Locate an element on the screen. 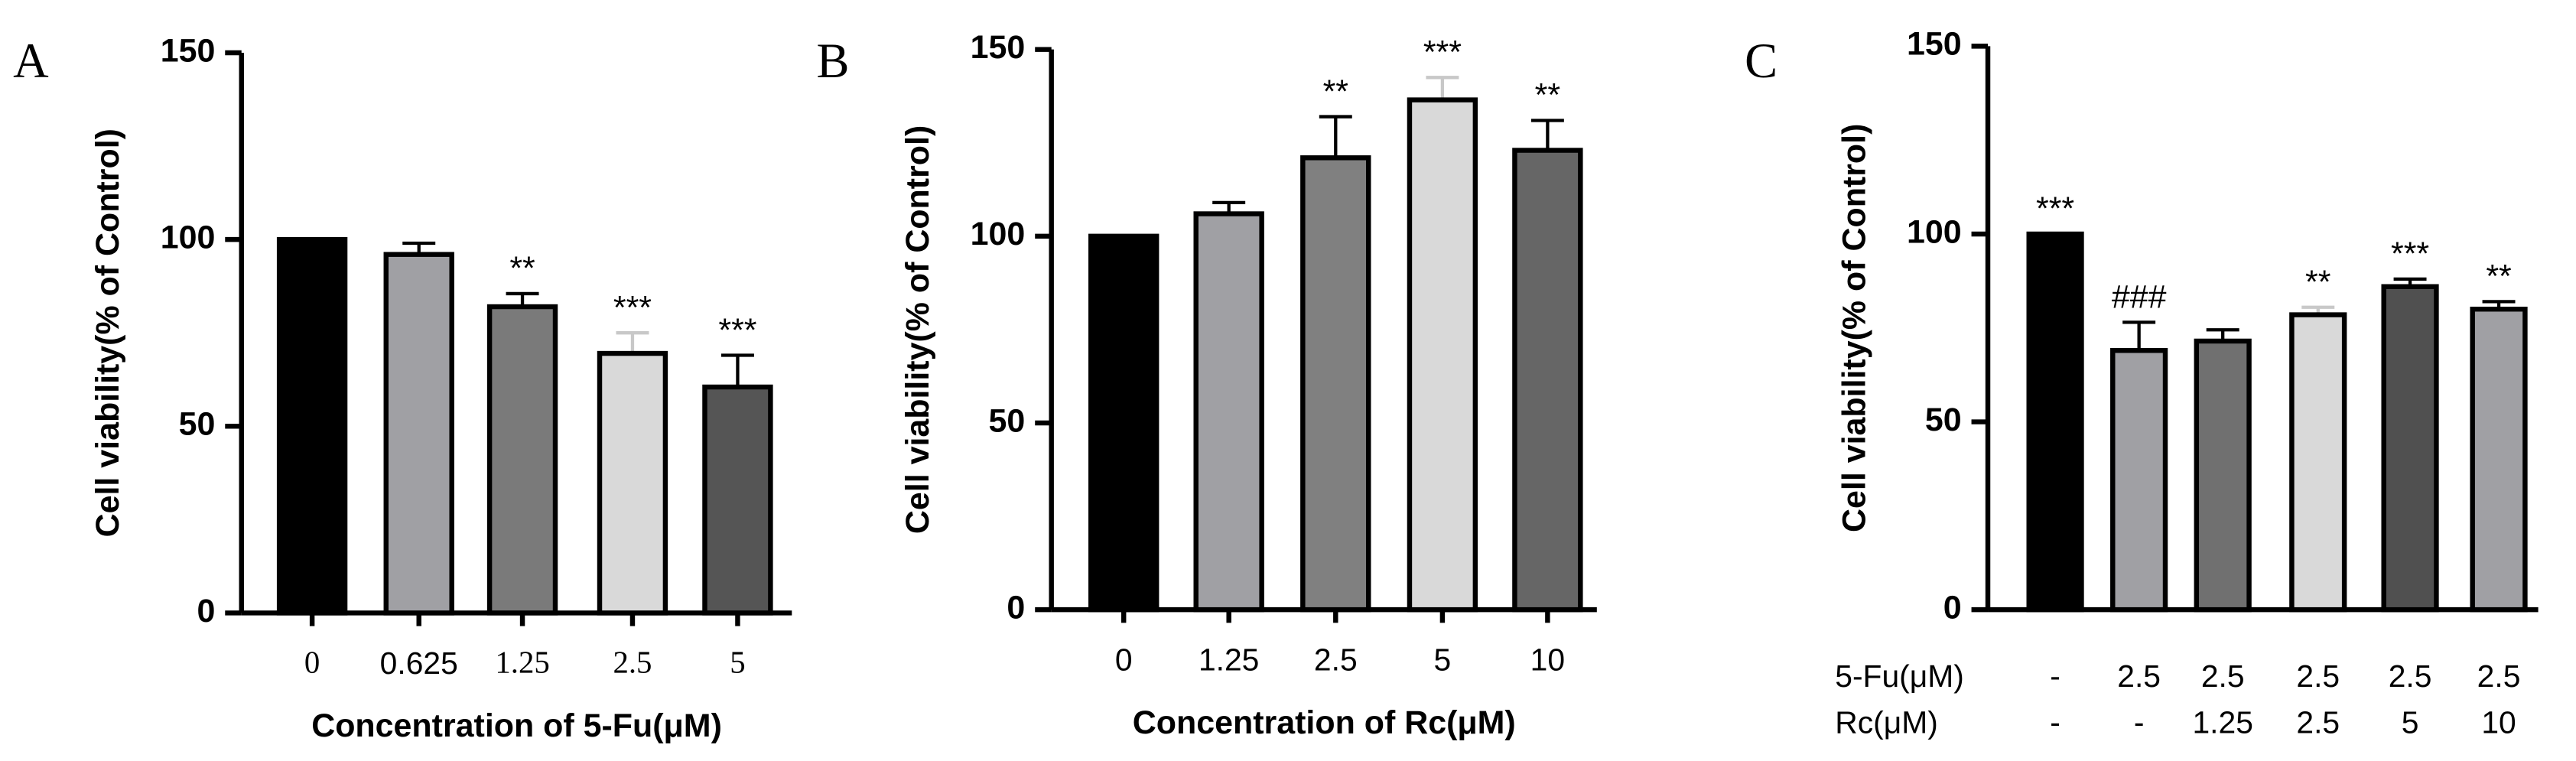 Image resolution: width=2576 pixels, height=761 pixels. x-tick-label: 0.625 is located at coordinates (419, 663).